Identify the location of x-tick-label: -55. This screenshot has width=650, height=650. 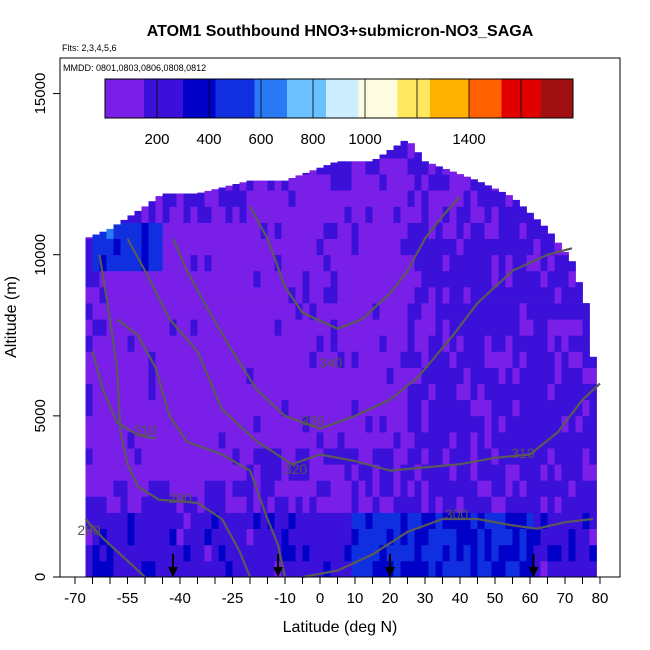
(128, 598).